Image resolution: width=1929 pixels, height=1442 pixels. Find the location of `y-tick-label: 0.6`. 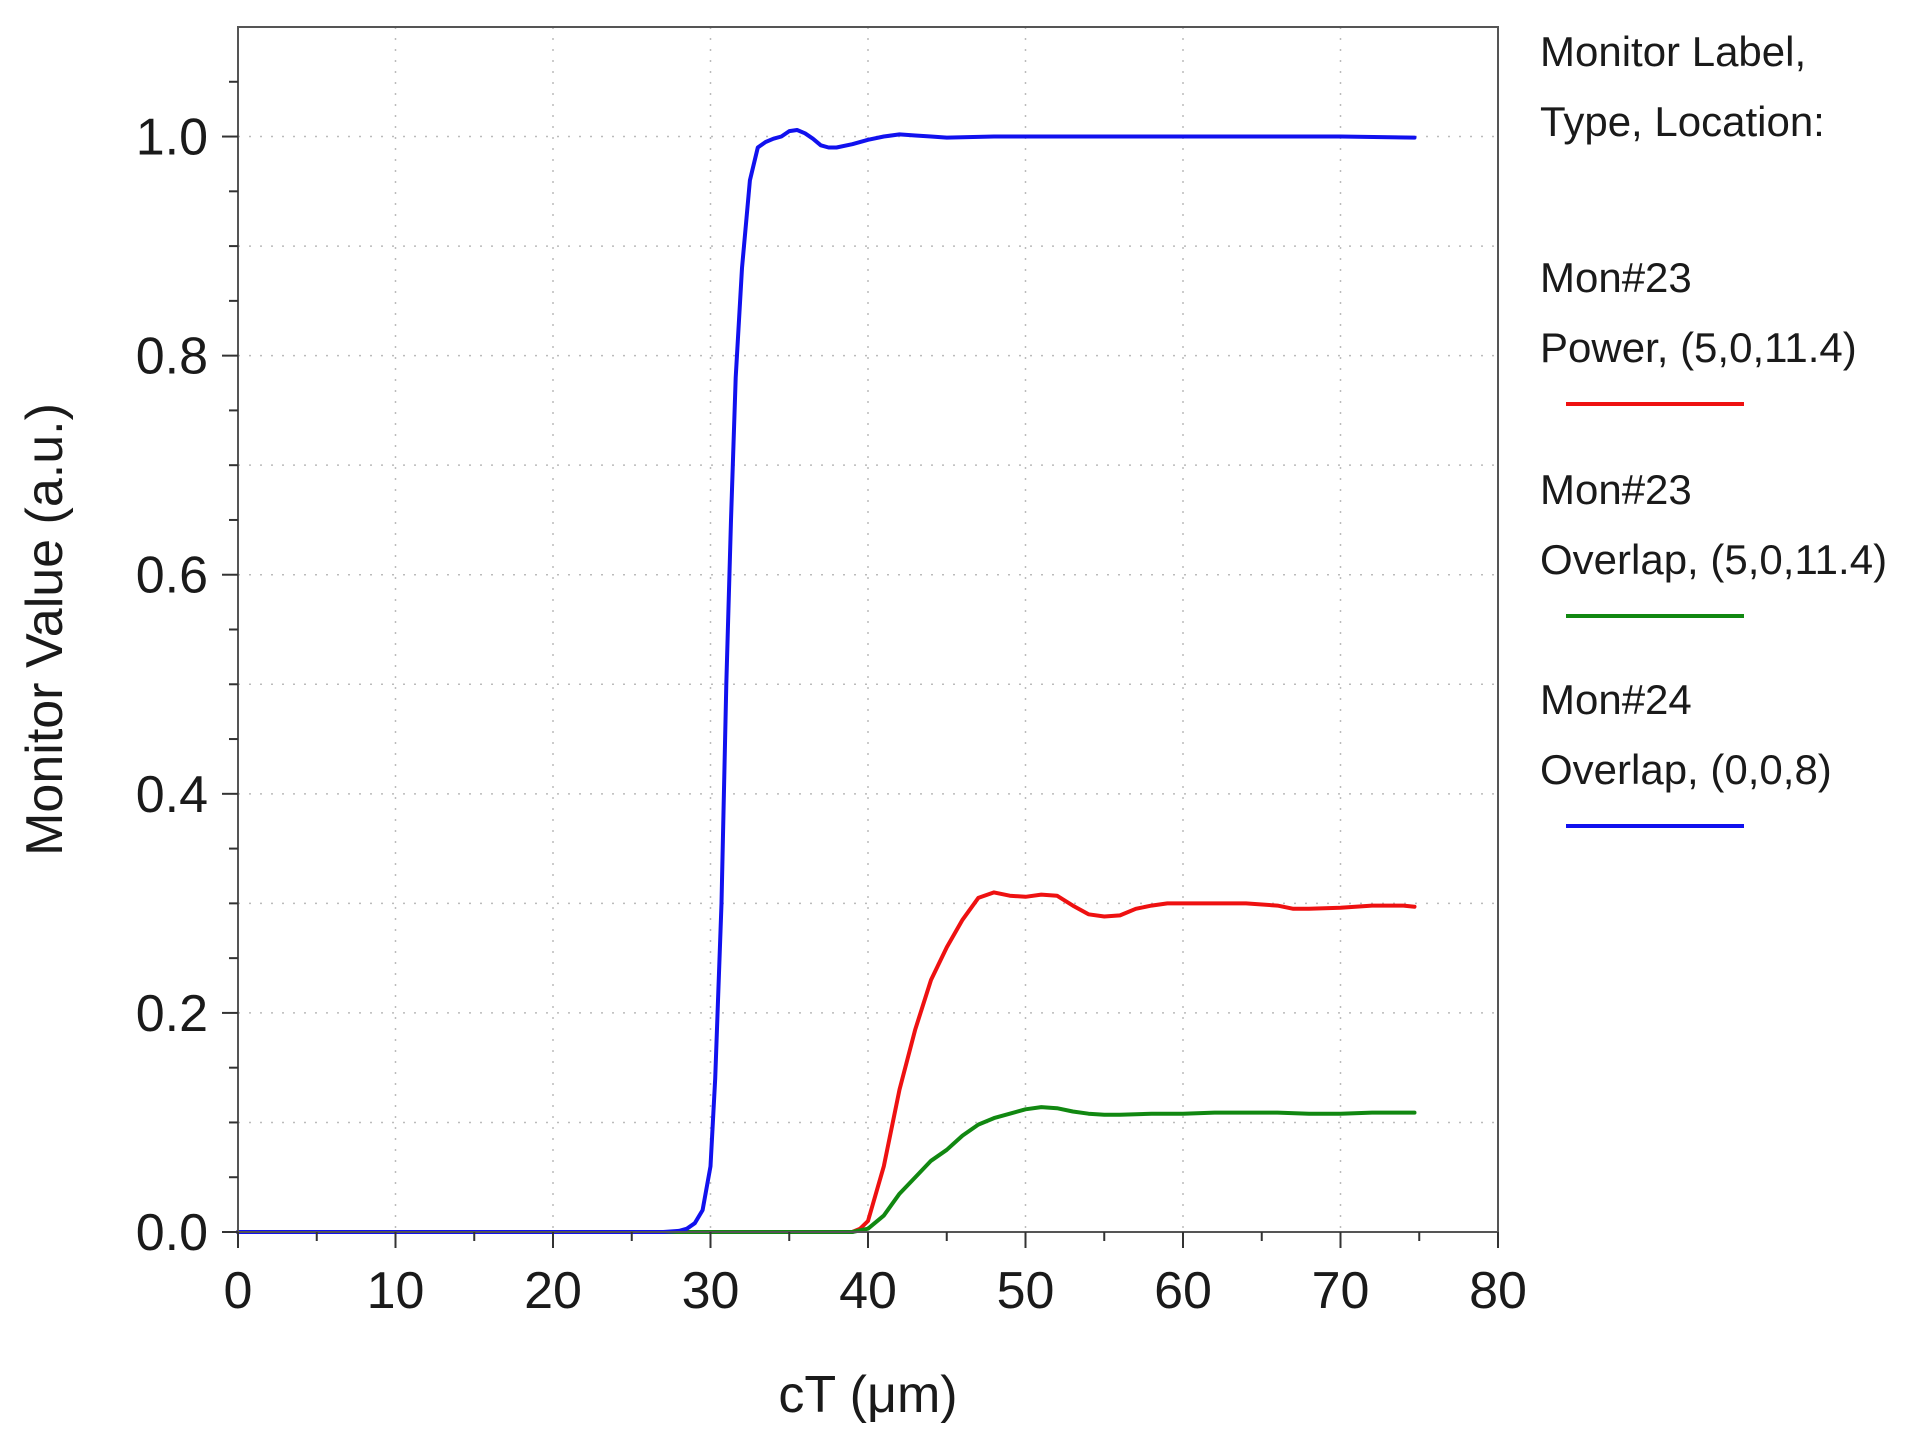

y-tick-label: 0.6 is located at coordinates (172, 576).